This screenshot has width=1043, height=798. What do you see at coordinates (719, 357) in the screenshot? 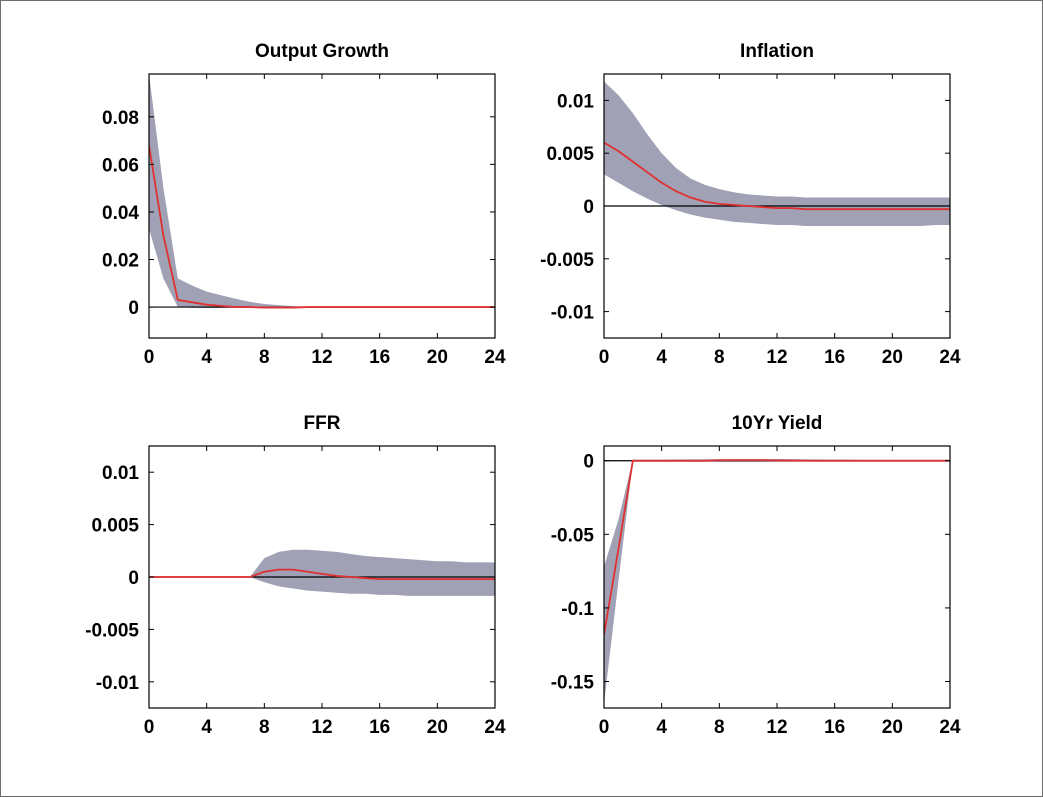
I see `inflation-xtick-label: 8` at bounding box center [719, 357].